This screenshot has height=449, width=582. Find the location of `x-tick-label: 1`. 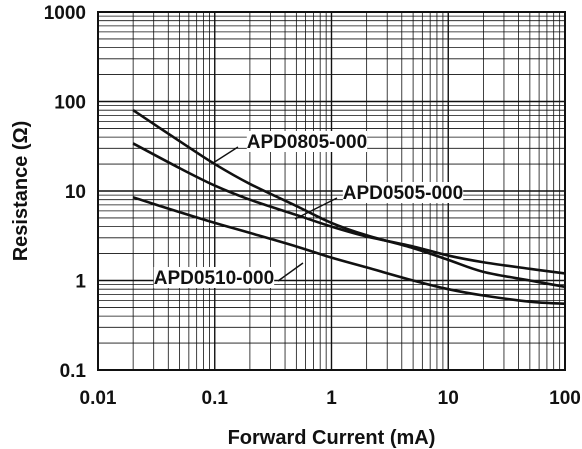

x-tick-label: 1 is located at coordinates (331, 398).